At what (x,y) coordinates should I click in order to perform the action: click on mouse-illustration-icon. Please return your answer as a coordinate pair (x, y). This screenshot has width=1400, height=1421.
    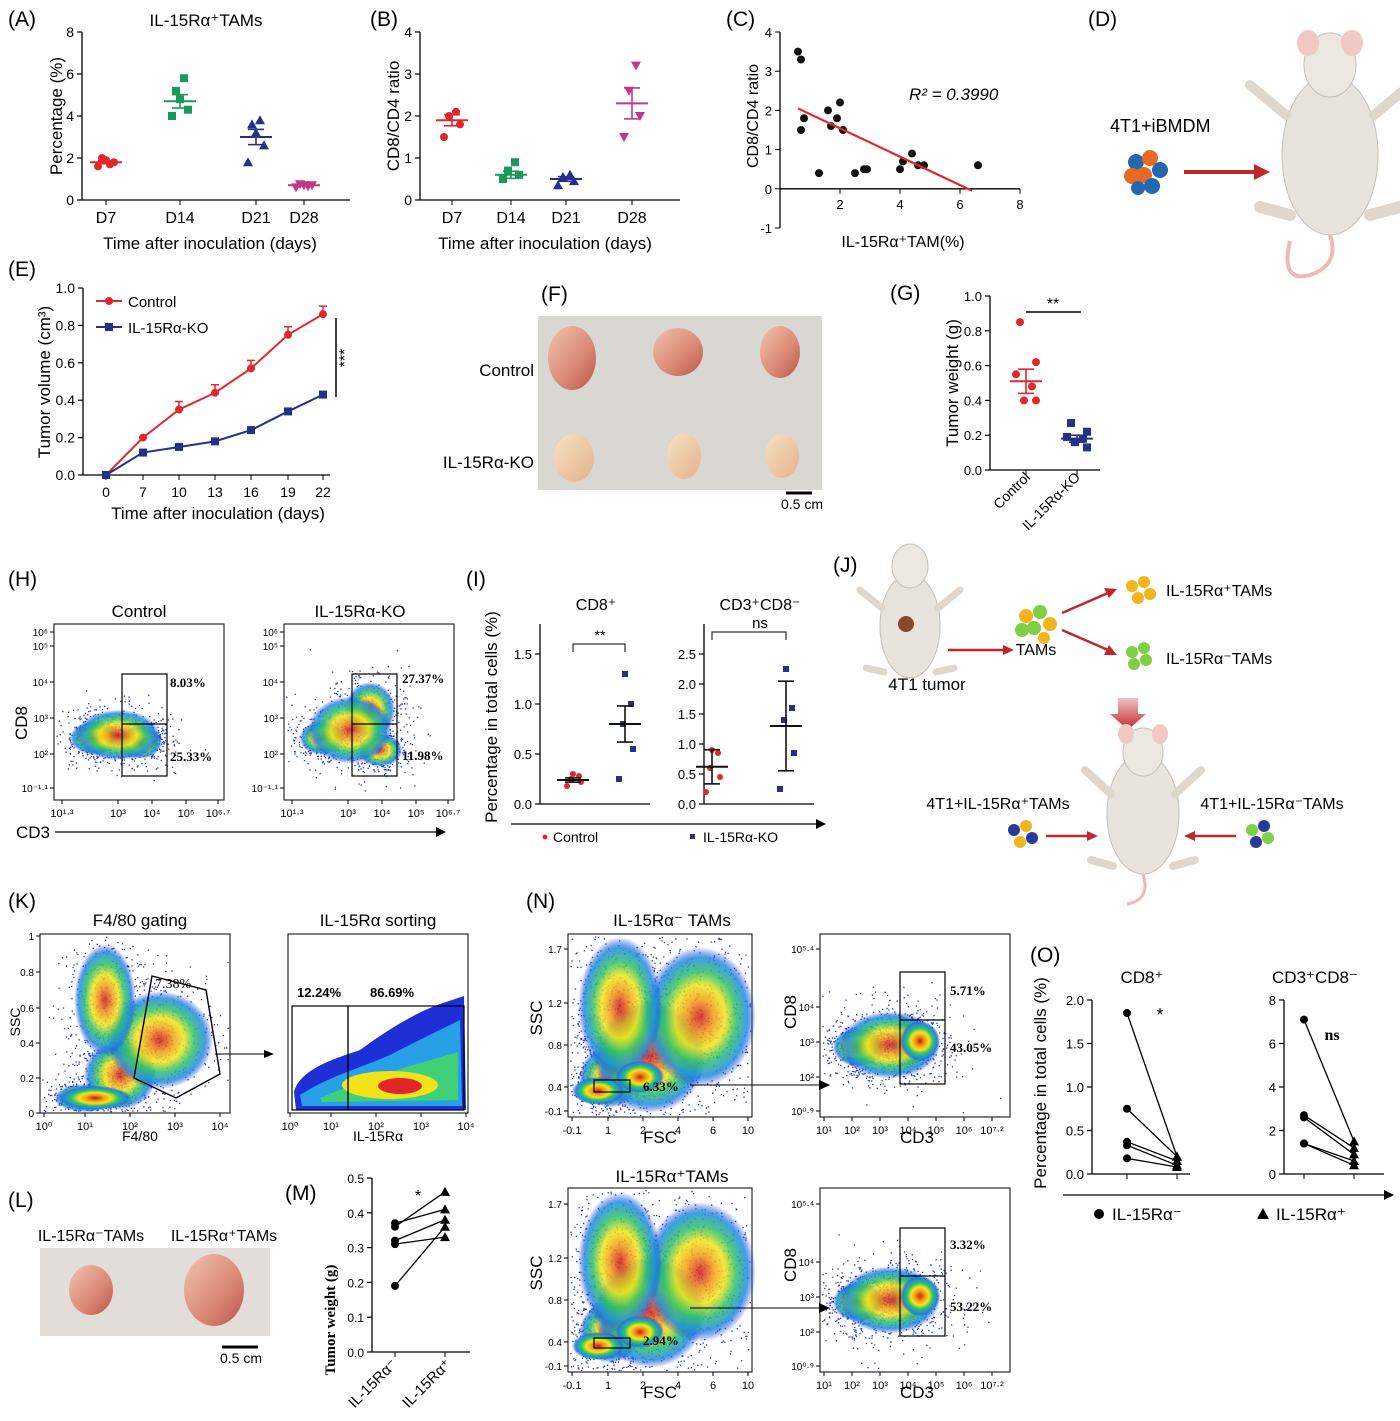
    Looking at the image, I should click on (1322, 154).